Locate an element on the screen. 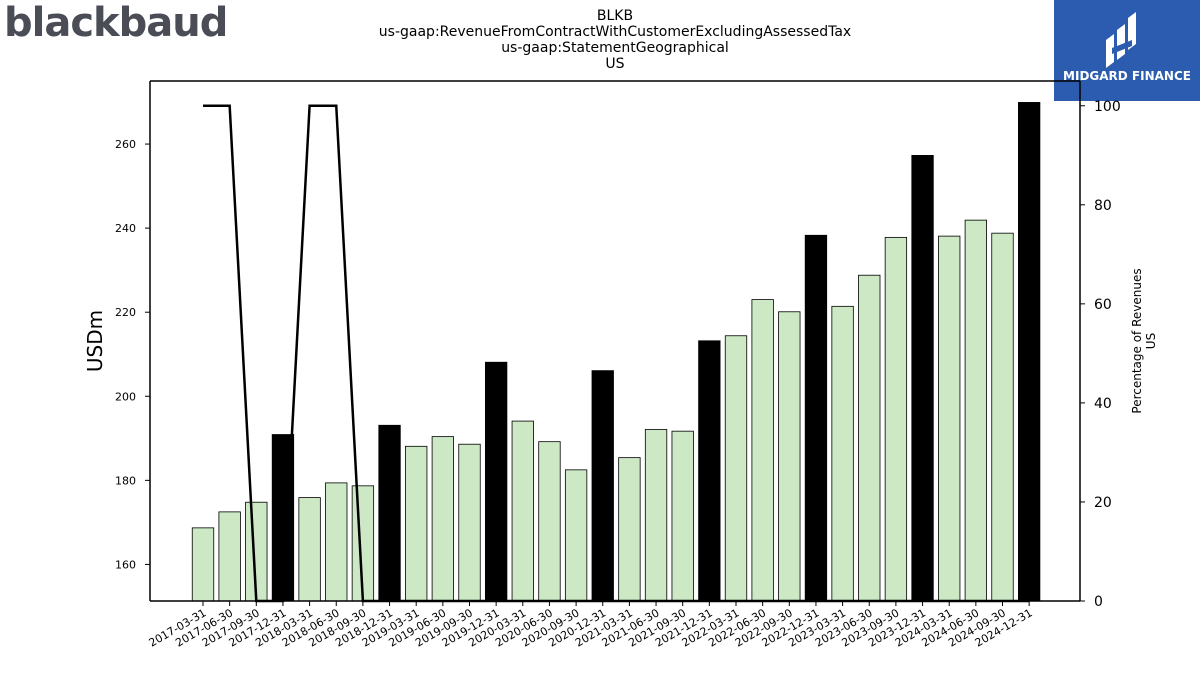  right-tick-label-0: 0 is located at coordinates (1098, 602).